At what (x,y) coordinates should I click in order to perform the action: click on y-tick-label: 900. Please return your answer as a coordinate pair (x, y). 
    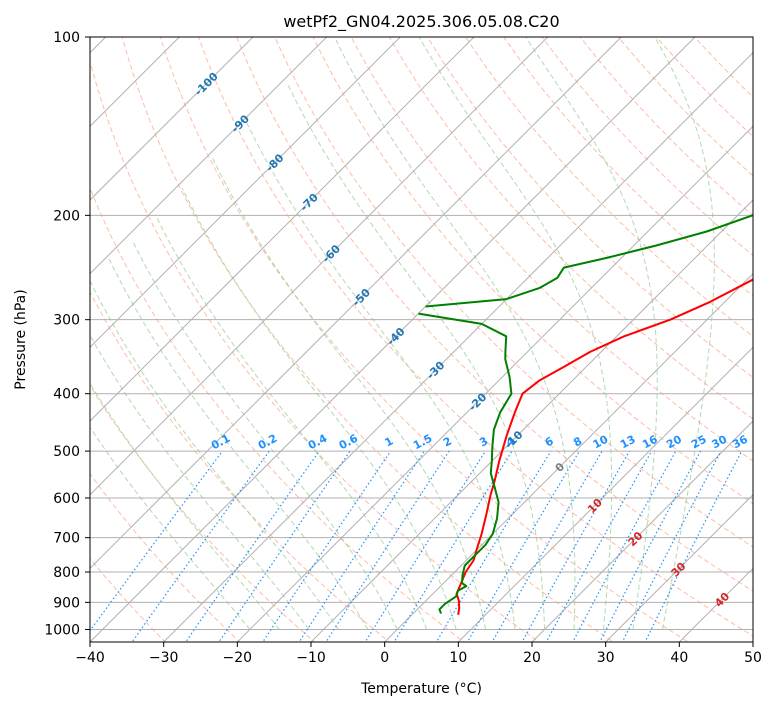
    Looking at the image, I should click on (66, 603).